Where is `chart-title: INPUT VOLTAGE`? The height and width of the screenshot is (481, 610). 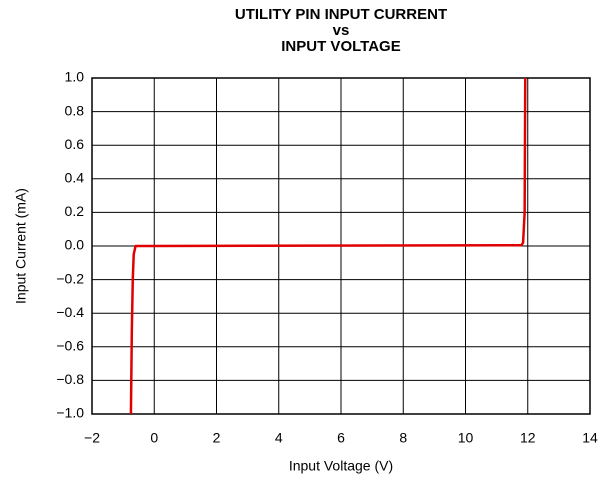
chart-title: INPUT VOLTAGE is located at coordinates (340, 46).